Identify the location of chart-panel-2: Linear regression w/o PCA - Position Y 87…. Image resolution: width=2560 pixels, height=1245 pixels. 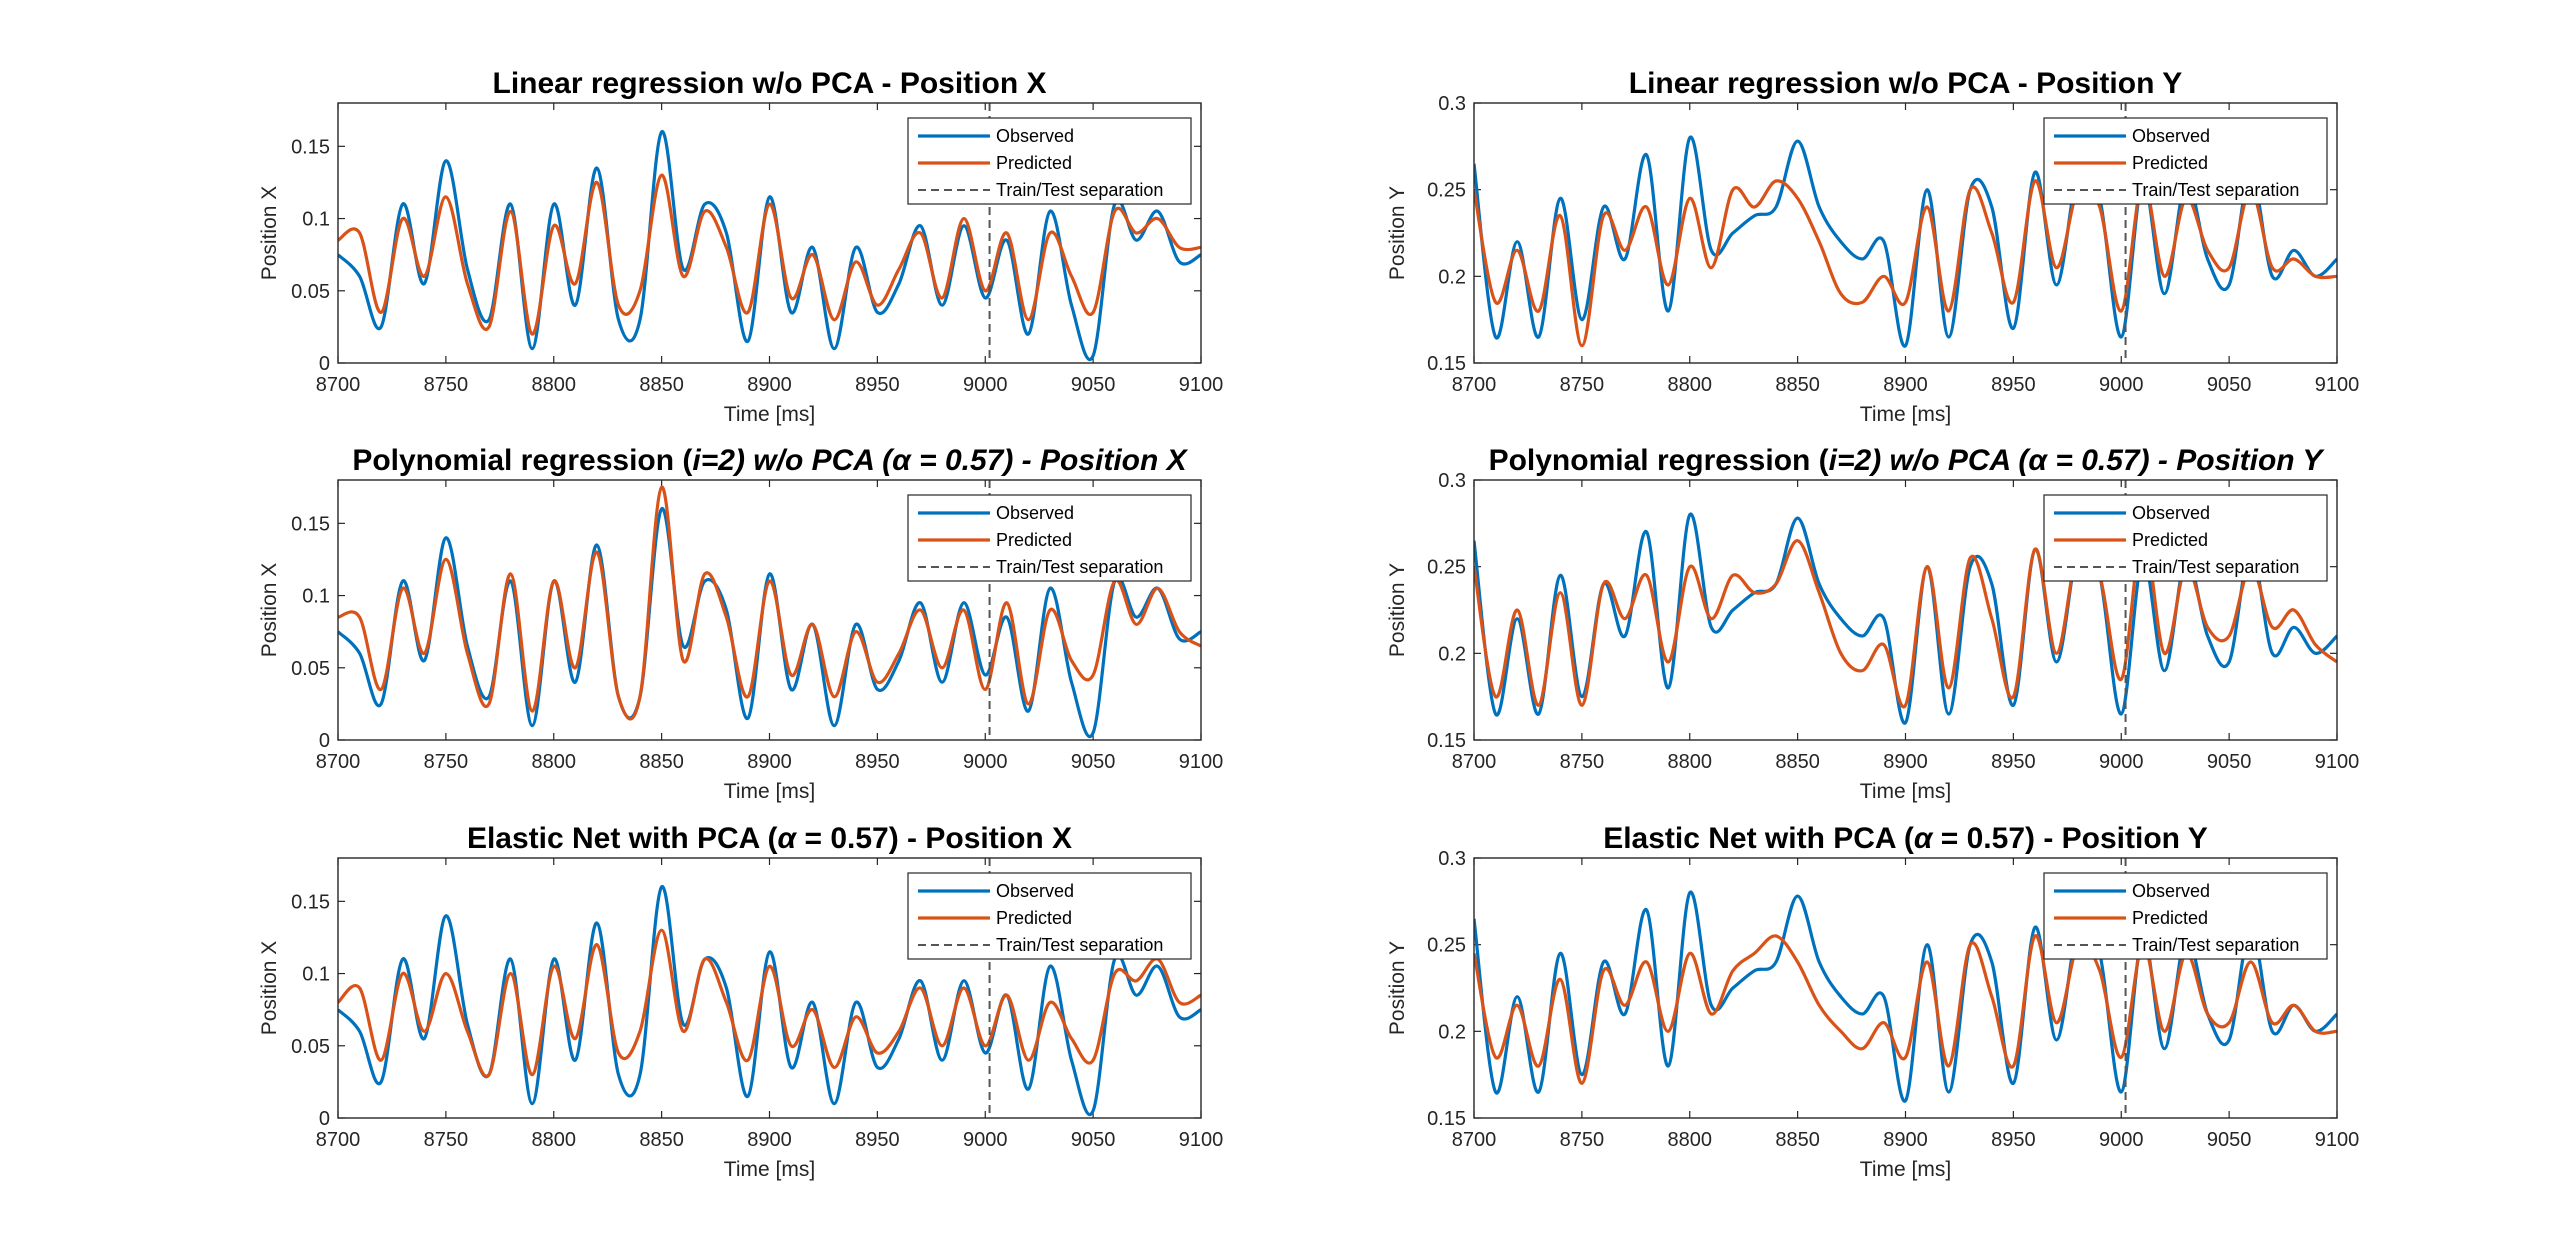
(1872, 246).